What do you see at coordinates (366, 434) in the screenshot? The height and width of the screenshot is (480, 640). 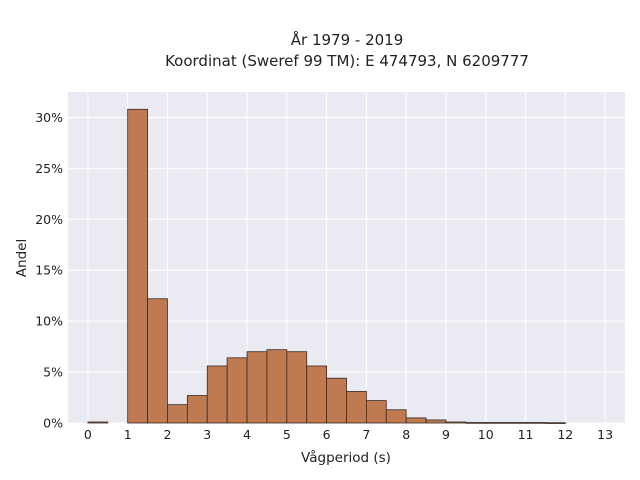 I see `x-tick-label: 7` at bounding box center [366, 434].